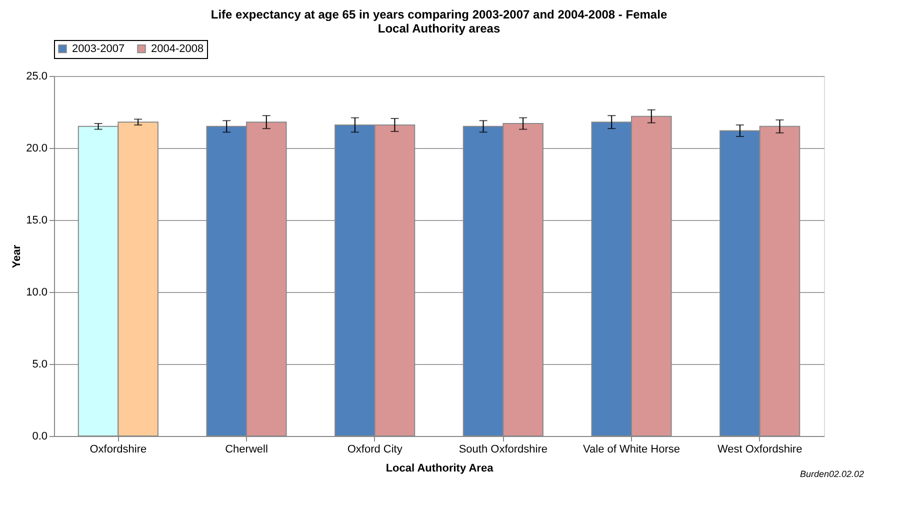  I want to click on y-axis-title: Year, so click(17, 256).